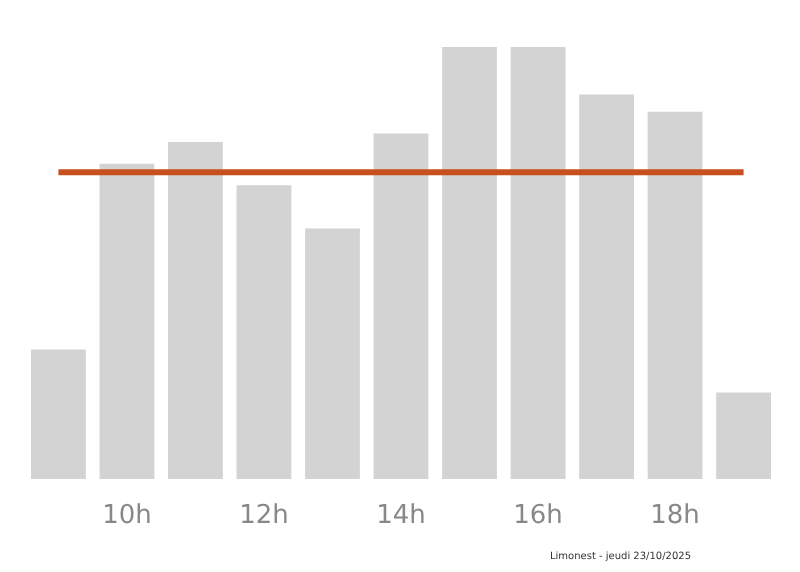 The image size is (800, 572). What do you see at coordinates (675, 516) in the screenshot?
I see `x-tick-label: 18h` at bounding box center [675, 516].